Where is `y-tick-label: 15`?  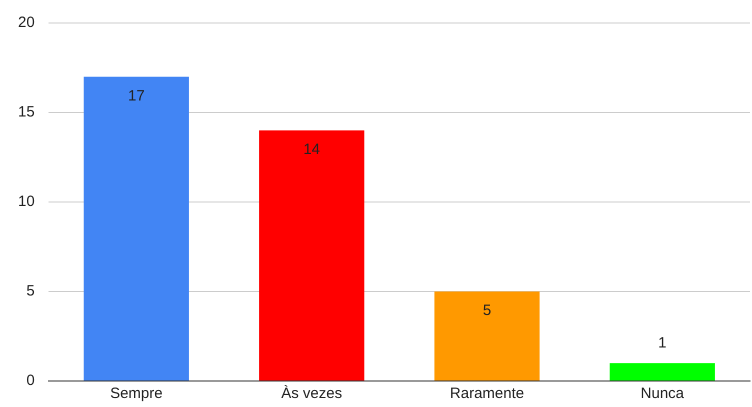 y-tick-label: 15 is located at coordinates (26, 112).